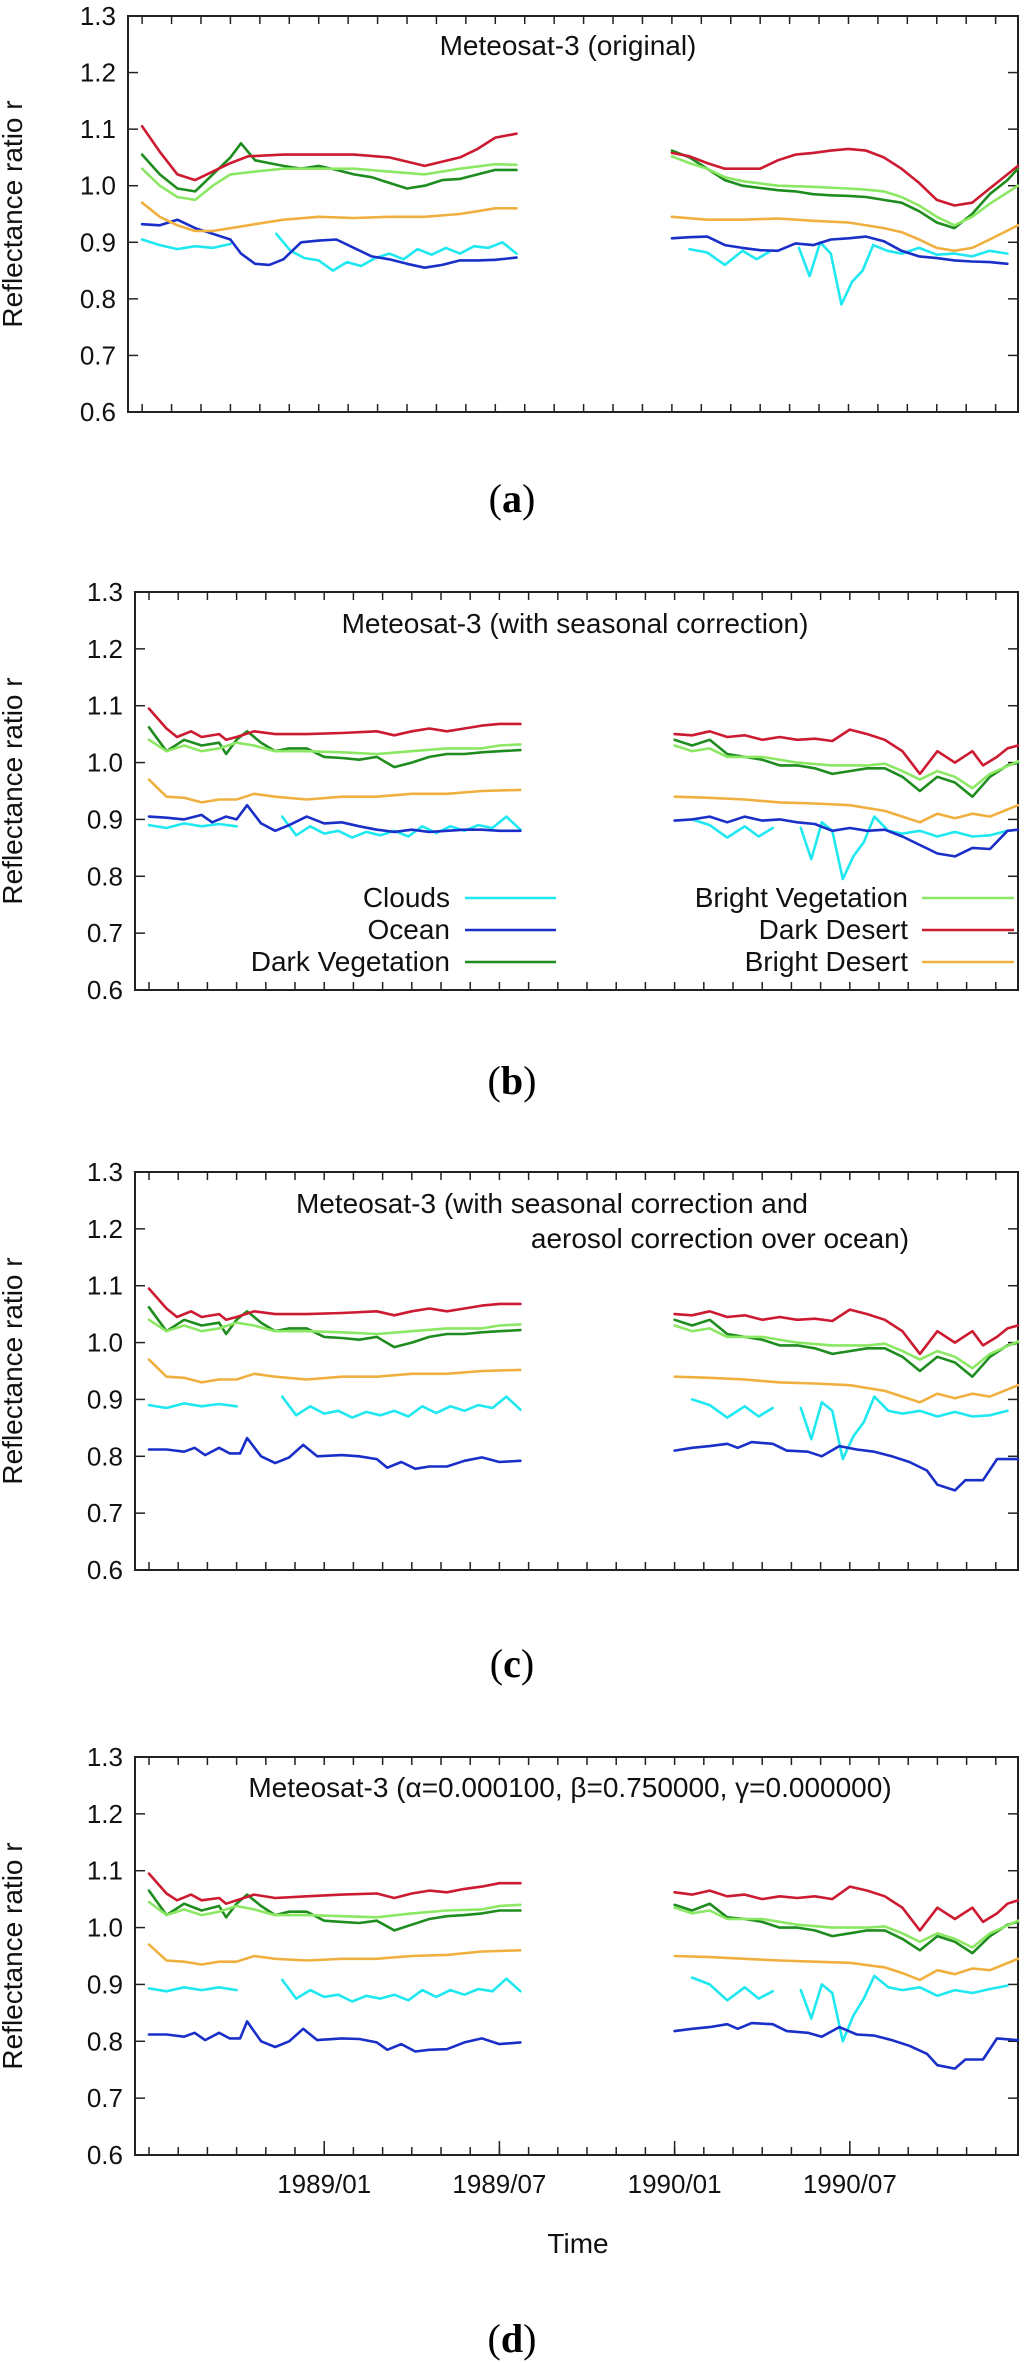 Image resolution: width=1024 pixels, height=2363 pixels. I want to click on legend-label: Ocean, so click(409, 929).